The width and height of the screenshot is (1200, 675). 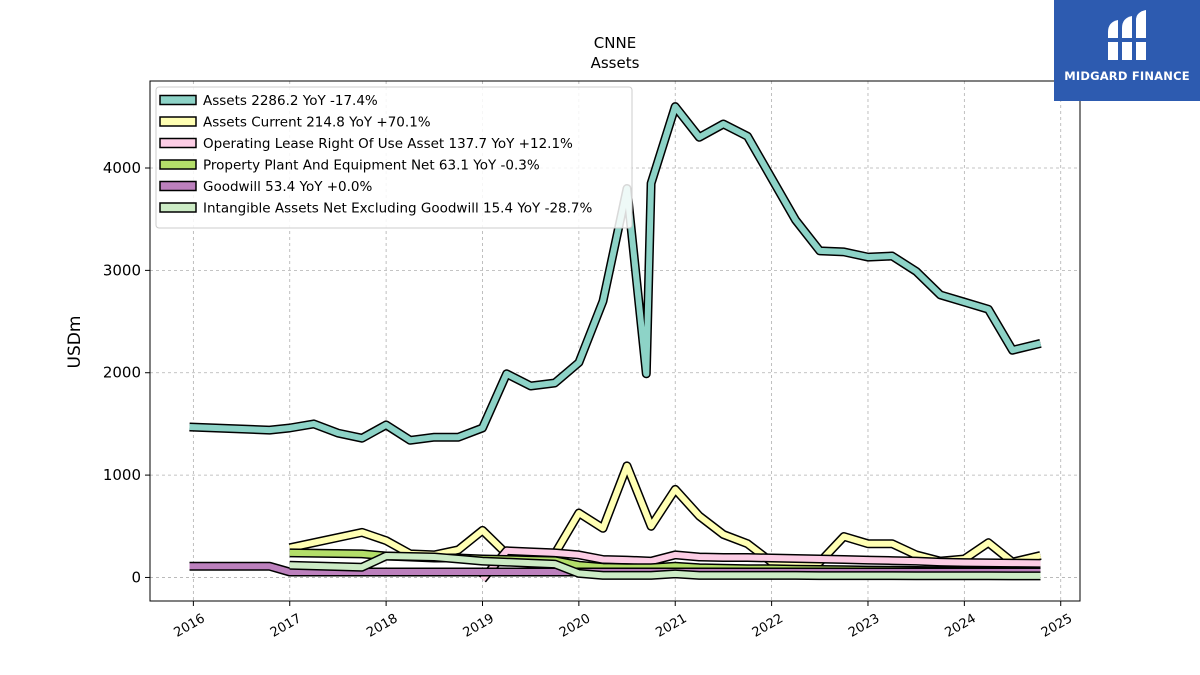 I want to click on x-tick-label: 2022, so click(x=768, y=626).